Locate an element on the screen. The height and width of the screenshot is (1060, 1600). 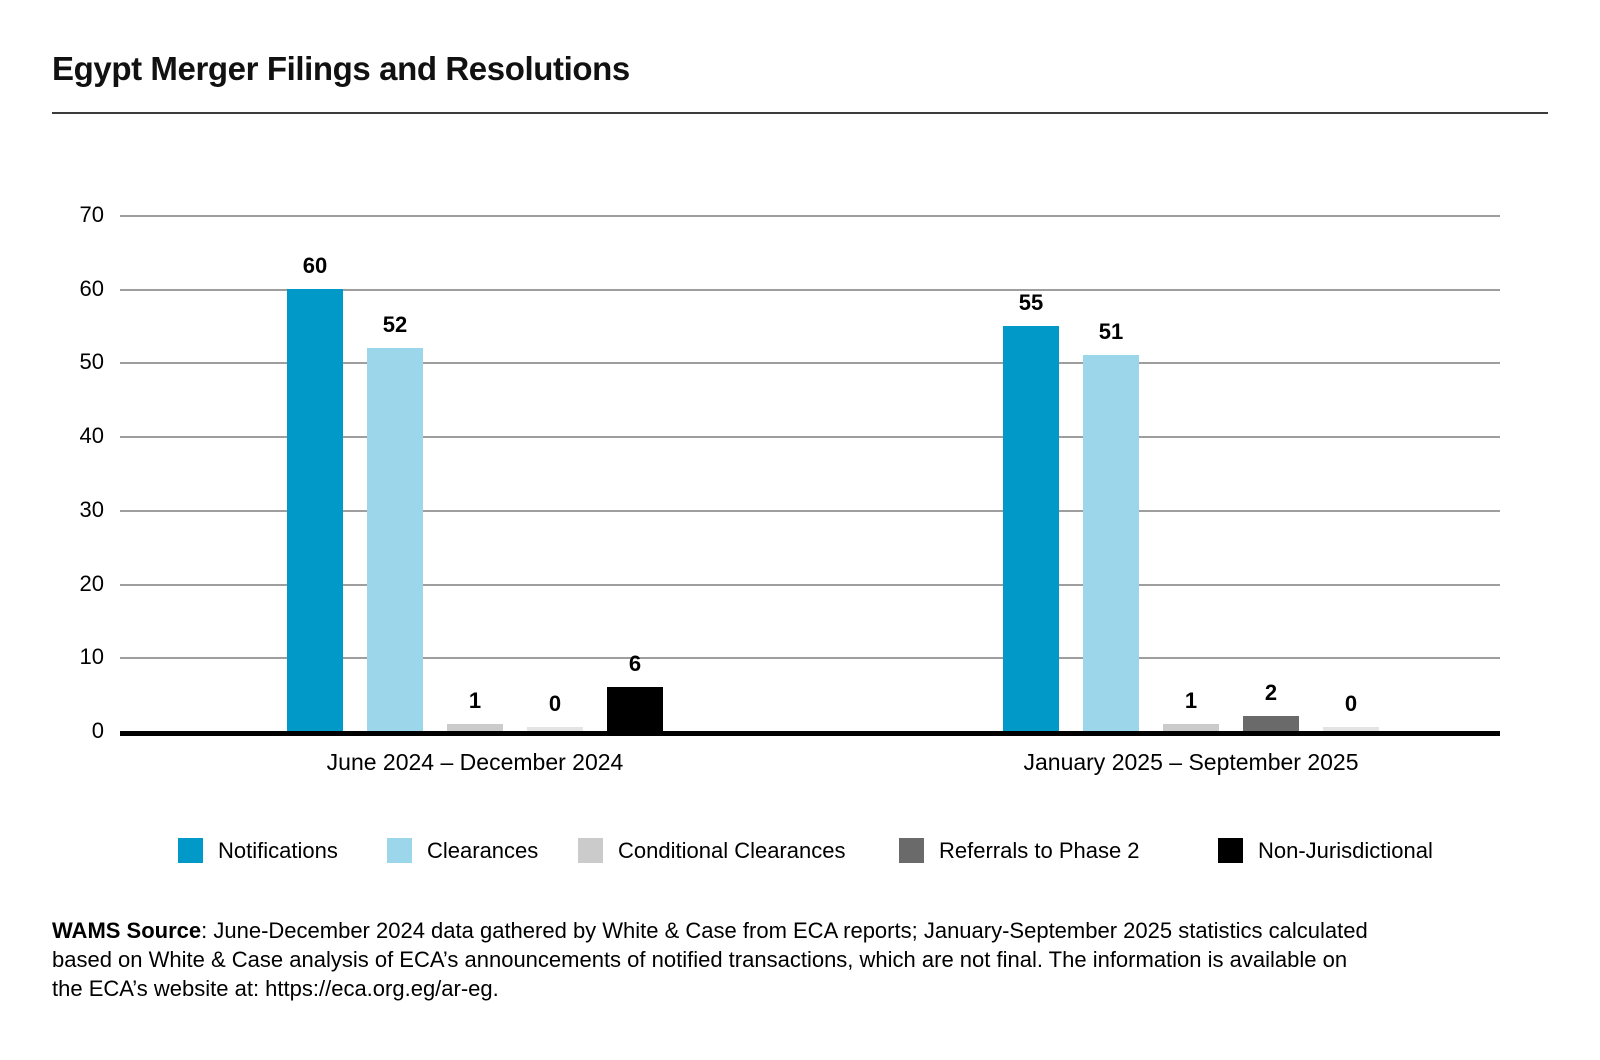
legend-item-conditional-clearances: Conditional Clearances is located at coordinates (711, 850).